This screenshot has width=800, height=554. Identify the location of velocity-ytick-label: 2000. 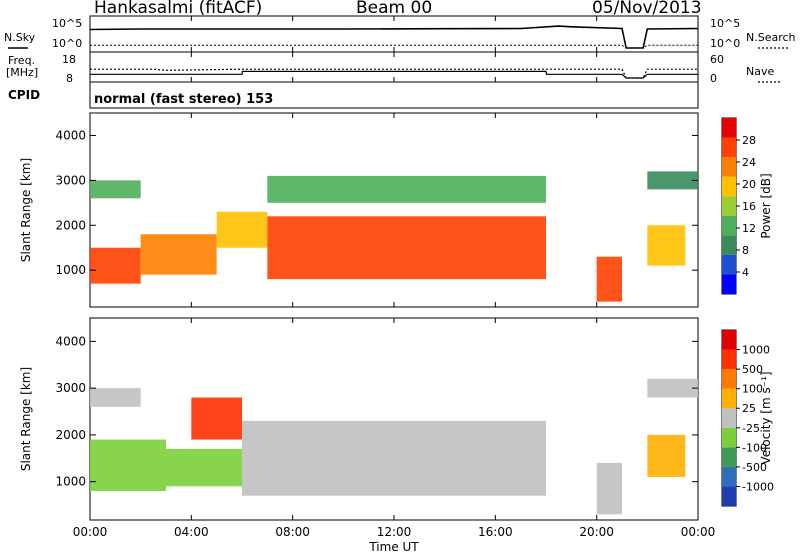
(70, 435).